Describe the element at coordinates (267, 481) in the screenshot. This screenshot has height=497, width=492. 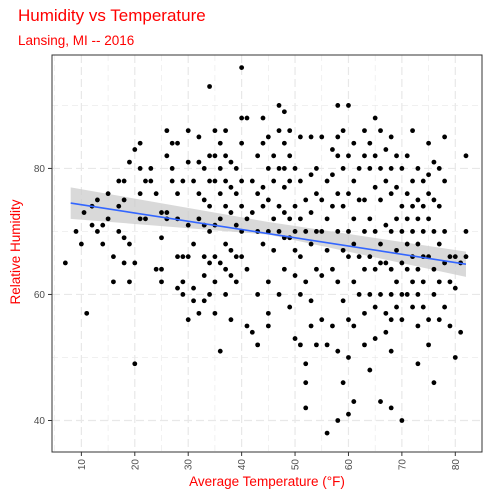
I see `x-axis-title: Average Temperature (°F)` at that location.